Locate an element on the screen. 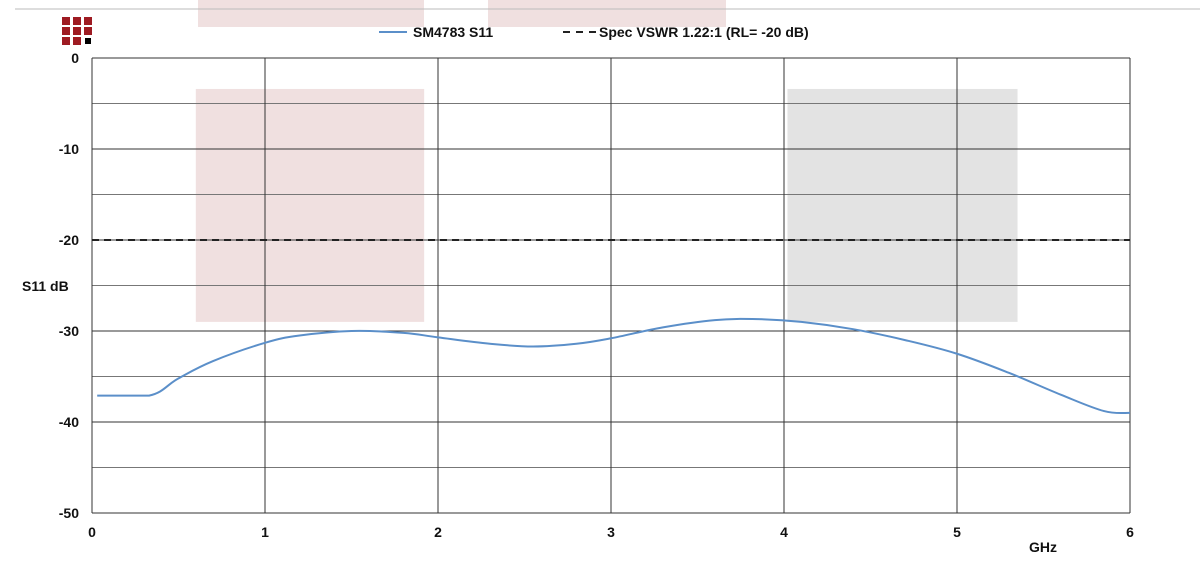  y-tick-label: -40 is located at coordinates (69, 422).